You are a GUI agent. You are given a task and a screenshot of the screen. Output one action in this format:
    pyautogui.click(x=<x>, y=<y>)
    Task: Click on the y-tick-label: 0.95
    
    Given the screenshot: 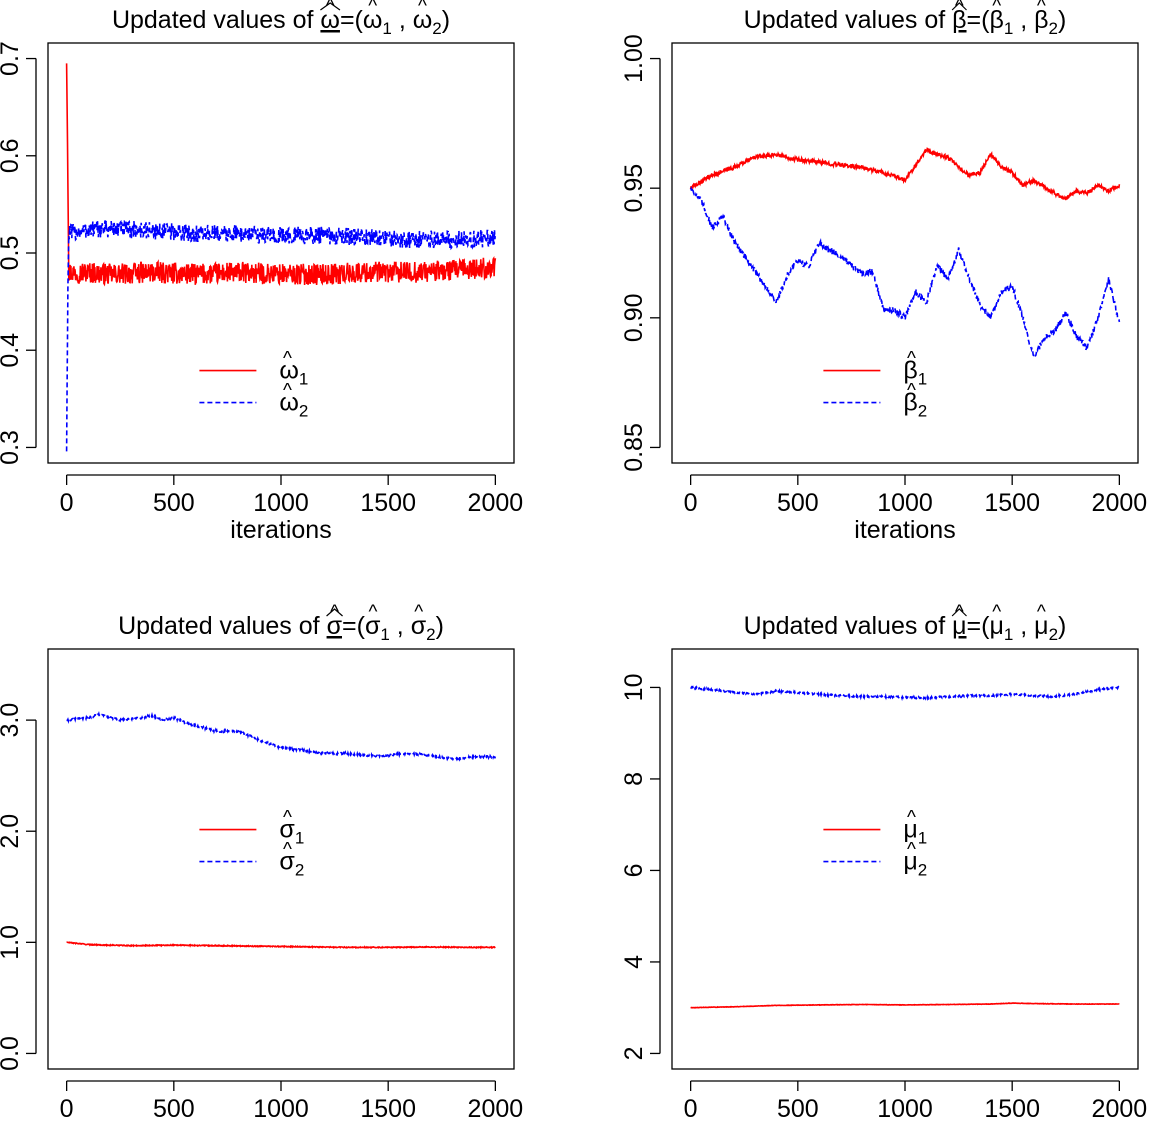 What is the action you would take?
    pyautogui.click(x=634, y=188)
    